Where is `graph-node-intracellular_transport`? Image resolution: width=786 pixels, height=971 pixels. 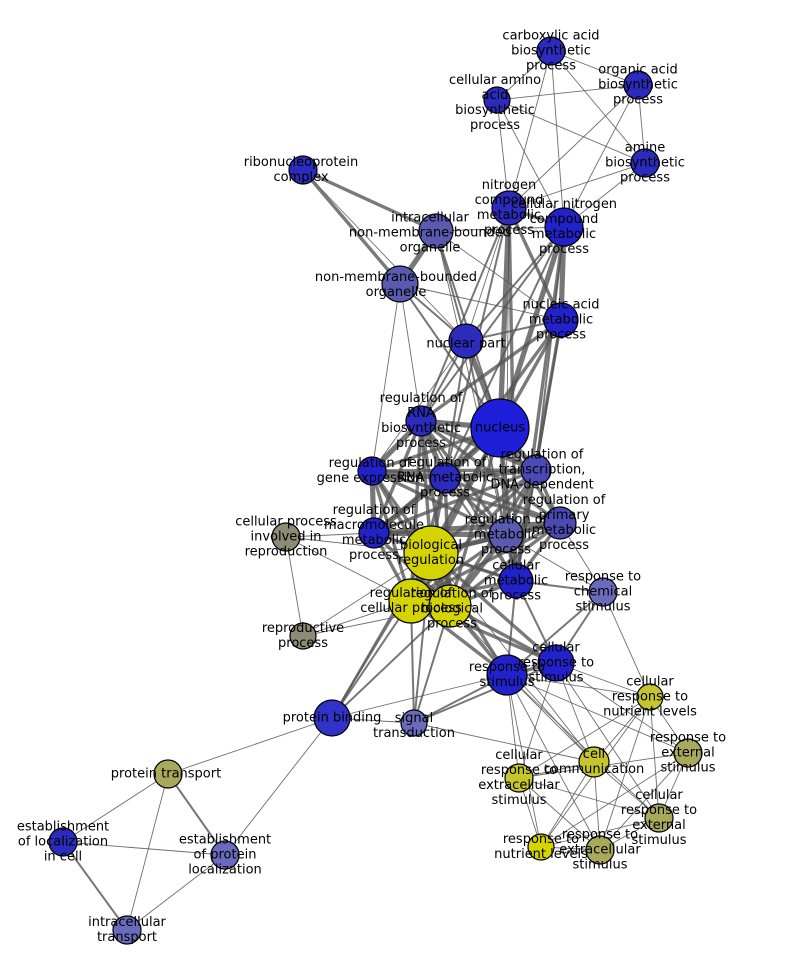 graph-node-intracellular_transport is located at coordinates (127, 930).